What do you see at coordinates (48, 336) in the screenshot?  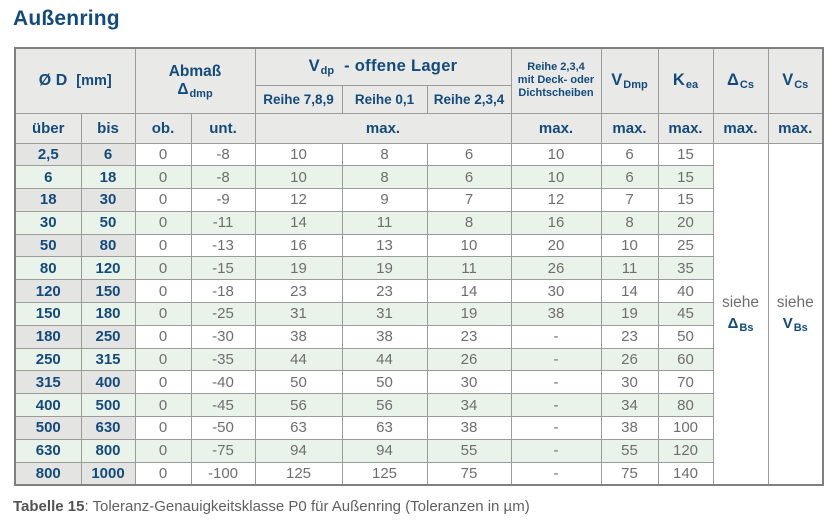 I see `diameter-cell: 180` at bounding box center [48, 336].